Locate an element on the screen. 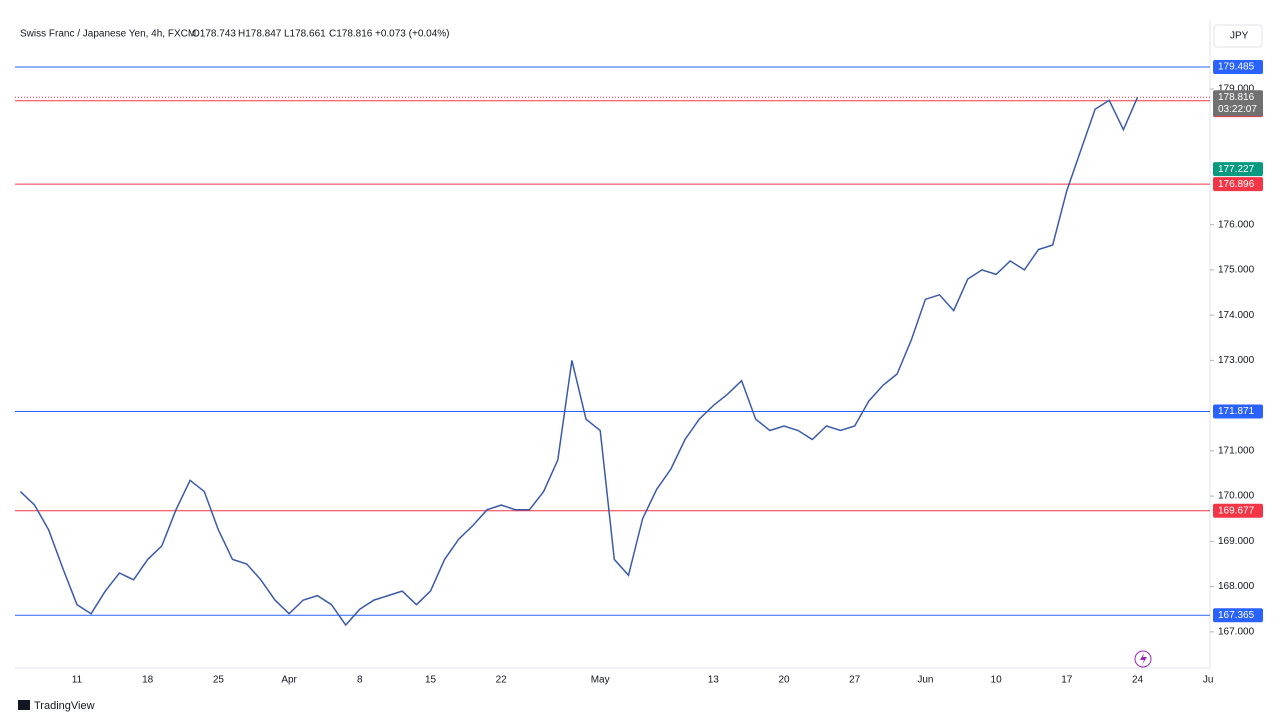 The height and width of the screenshot is (720, 1280). x-tick-label: Apr is located at coordinates (289, 680).